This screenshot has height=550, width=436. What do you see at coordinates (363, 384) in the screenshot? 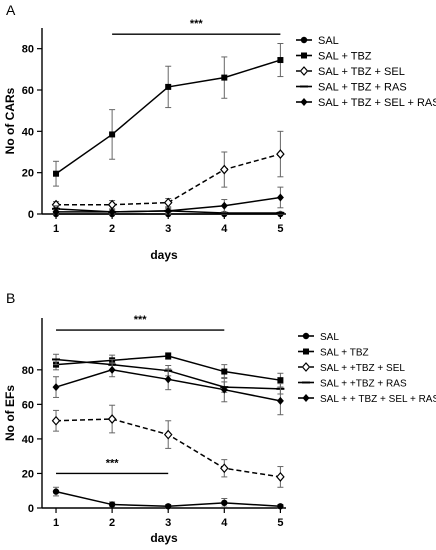
I see `legend-label: SAL + +TBZ + RAS` at bounding box center [363, 384].